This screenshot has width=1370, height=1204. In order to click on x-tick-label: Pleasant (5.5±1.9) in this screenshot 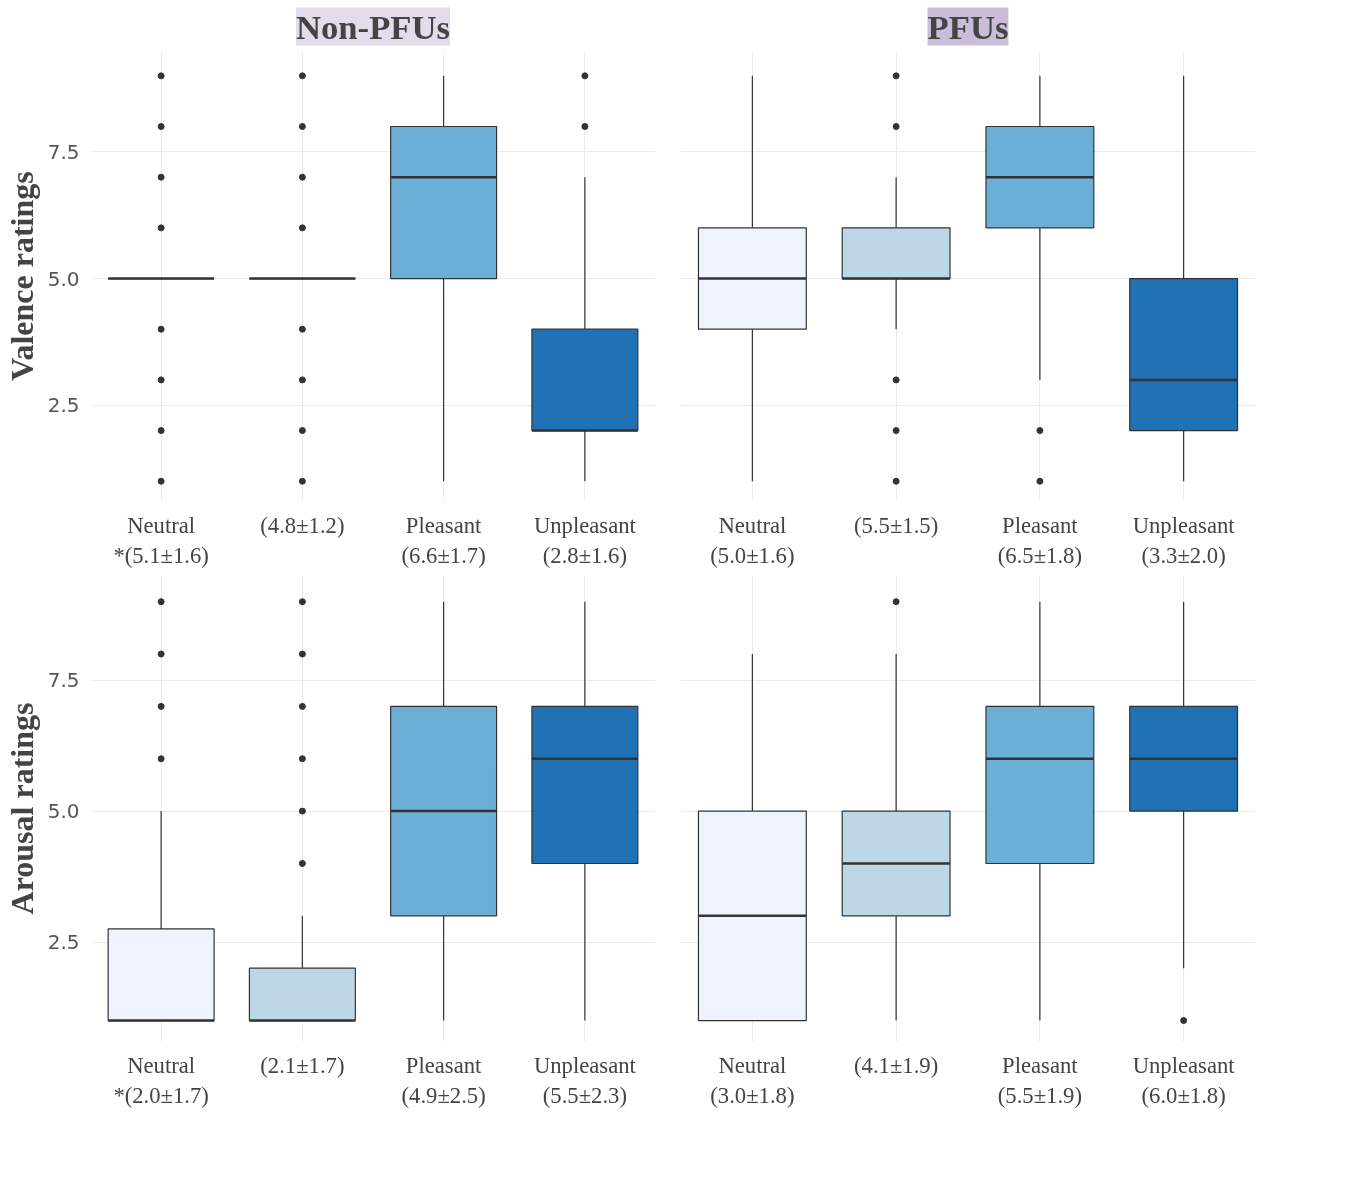, I will do `click(1039, 1080)`.